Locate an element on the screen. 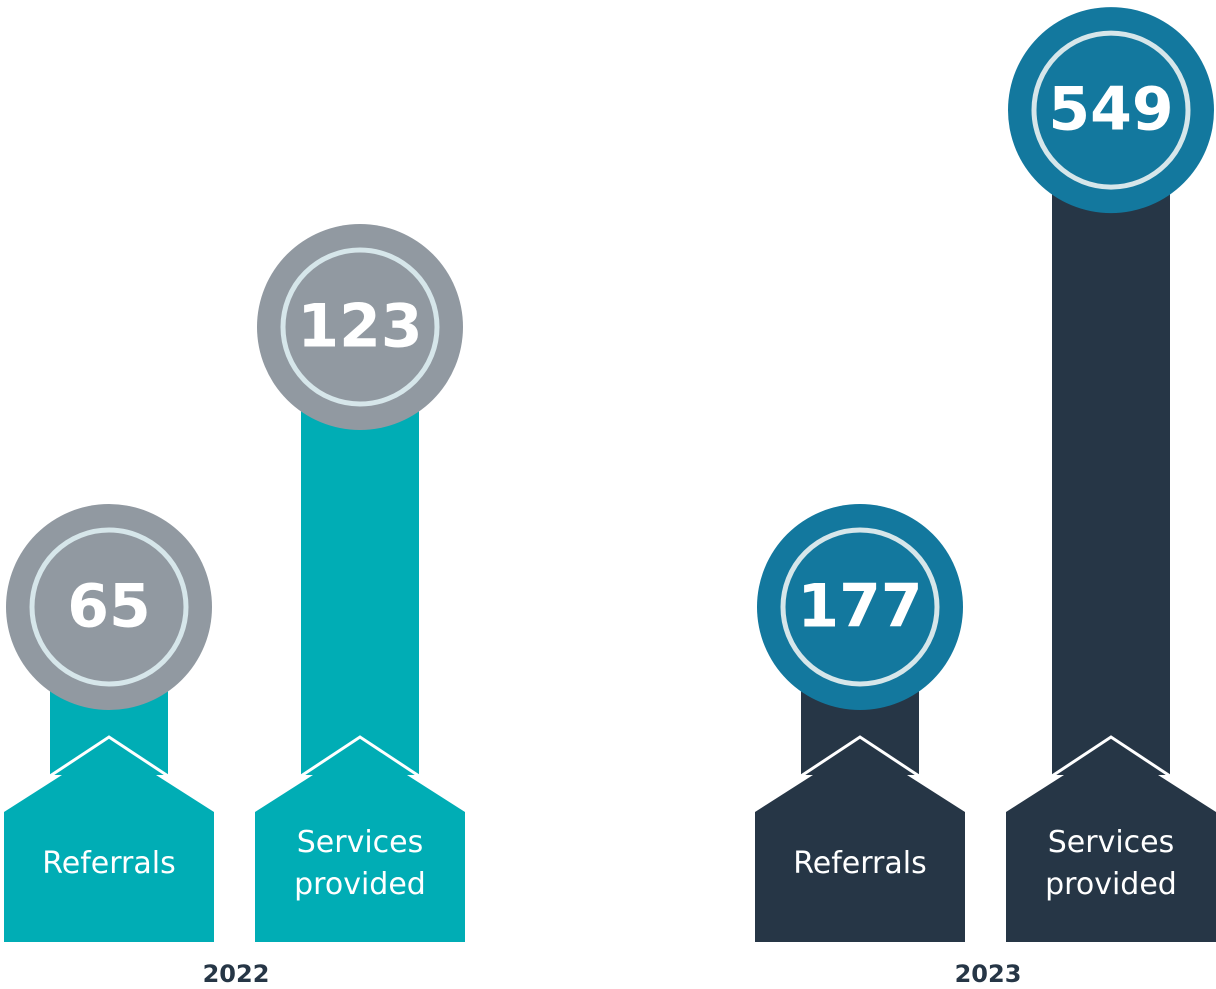  value-label: 65 is located at coordinates (109, 607).